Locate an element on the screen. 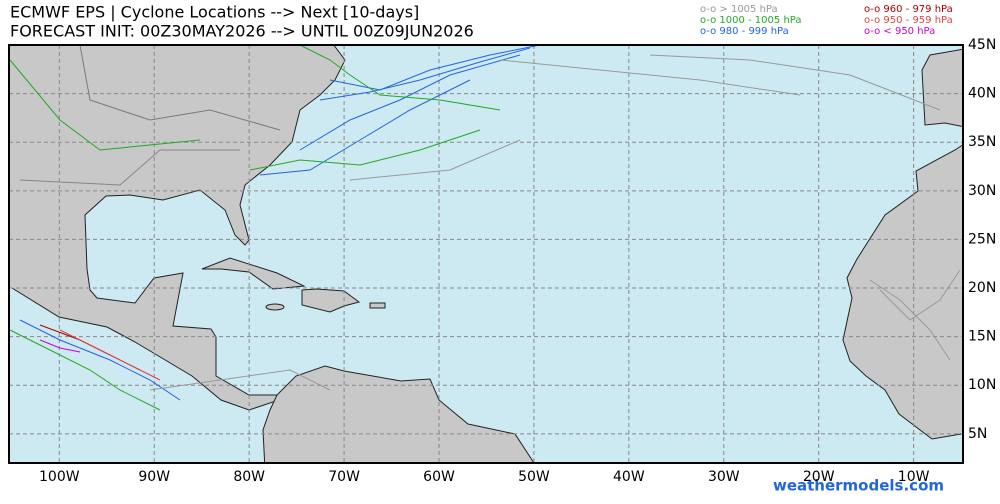  y-tick-label: 30N is located at coordinates (982, 191).